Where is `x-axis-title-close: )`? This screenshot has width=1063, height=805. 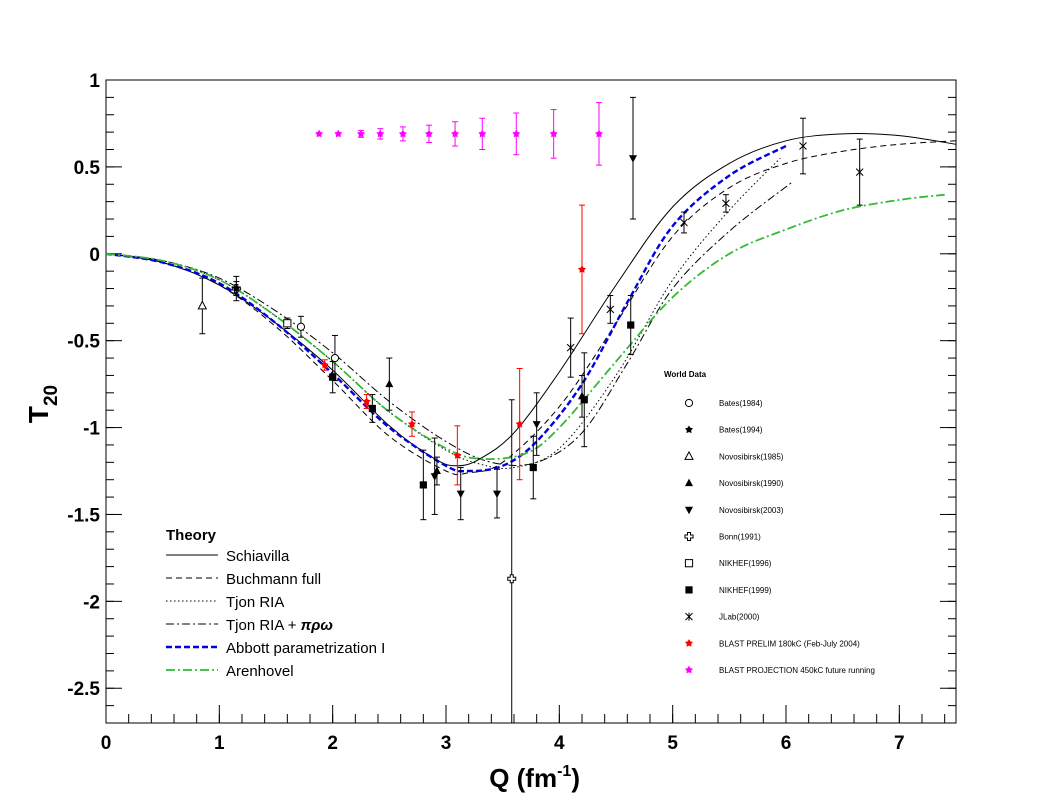
x-axis-title-close: ) is located at coordinates (575, 778).